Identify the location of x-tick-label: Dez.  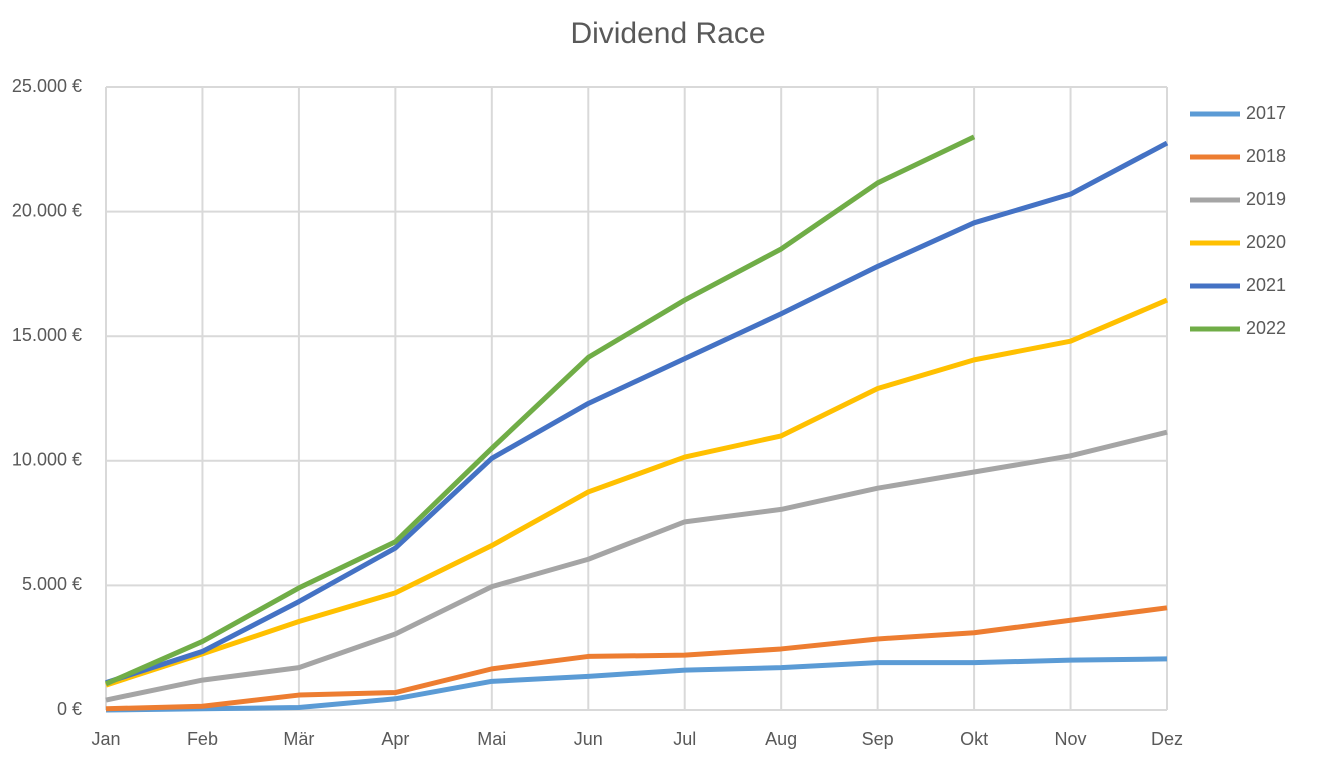
(1167, 739).